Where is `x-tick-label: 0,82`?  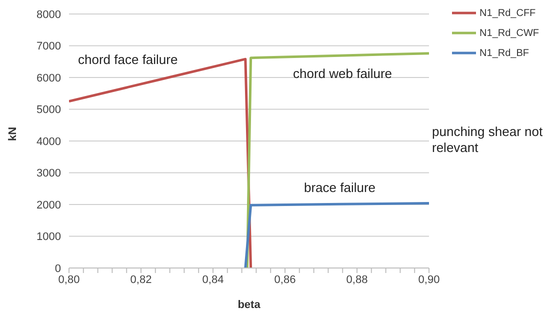 x-tick-label: 0,82 is located at coordinates (141, 280).